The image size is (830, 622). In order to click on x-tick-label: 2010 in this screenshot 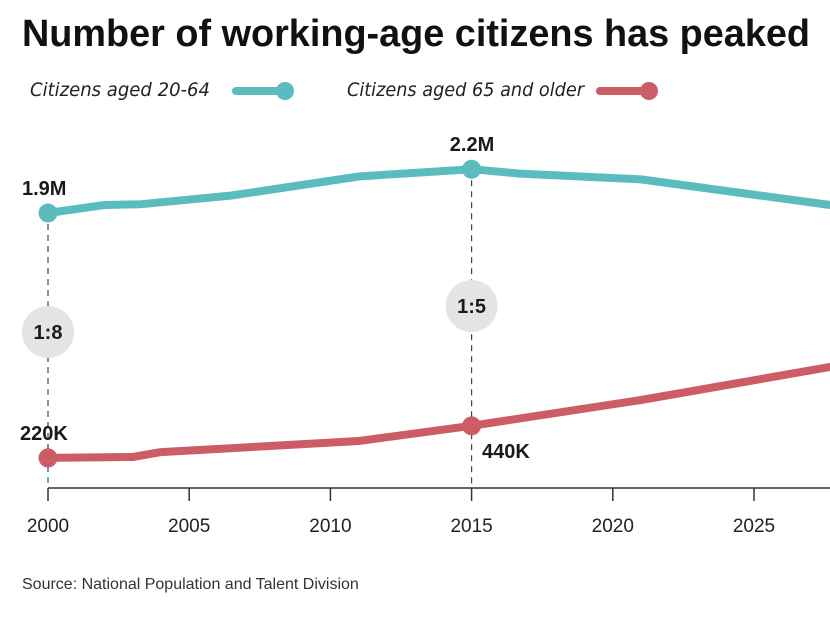, I will do `click(330, 526)`.